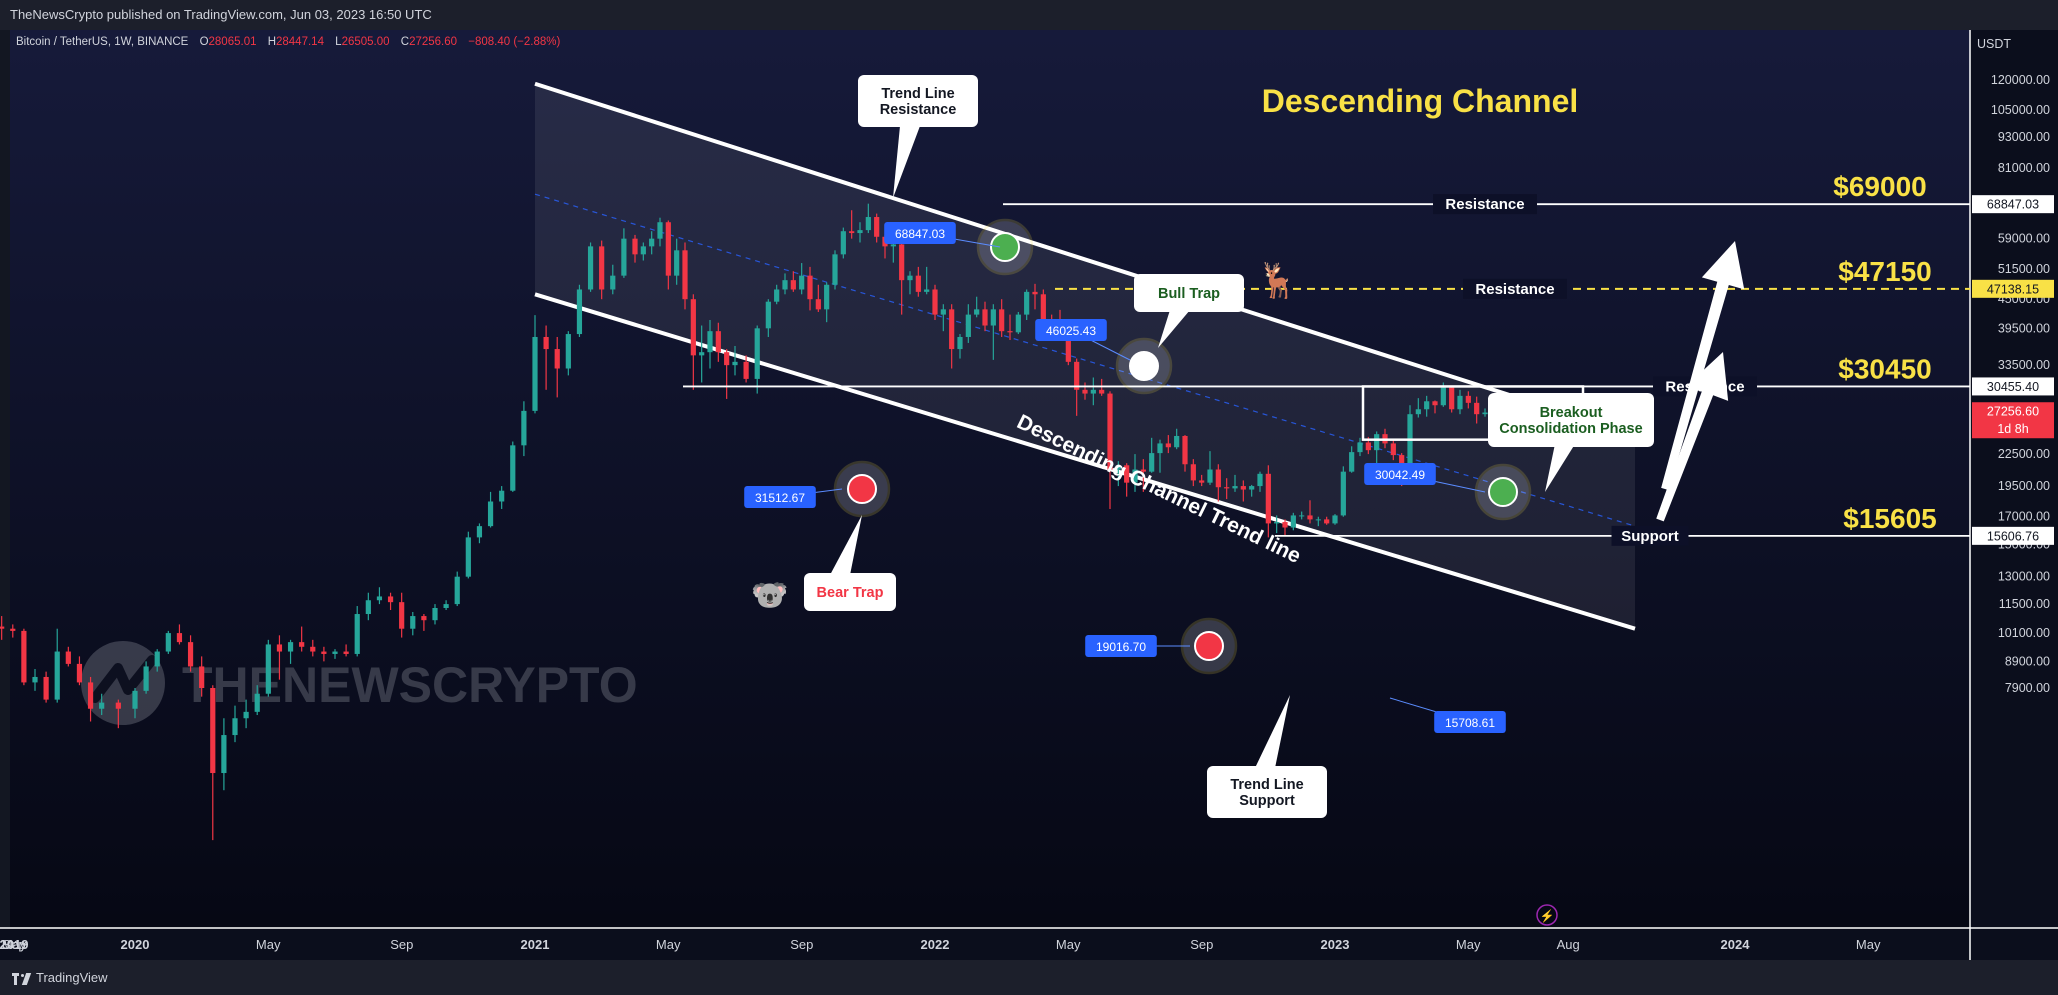 Image resolution: width=2058 pixels, height=995 pixels. What do you see at coordinates (433, 42) in the screenshot?
I see `close-value: 27256.60` at bounding box center [433, 42].